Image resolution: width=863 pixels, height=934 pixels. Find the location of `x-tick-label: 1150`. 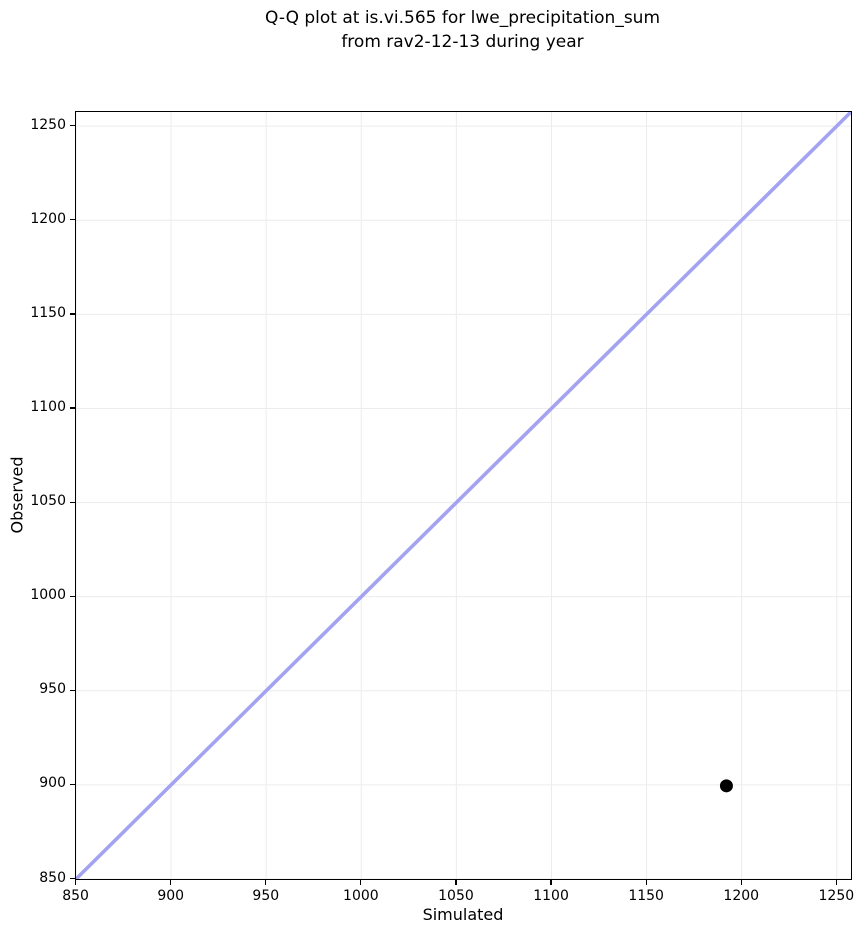

x-tick-label: 1150 is located at coordinates (646, 895).